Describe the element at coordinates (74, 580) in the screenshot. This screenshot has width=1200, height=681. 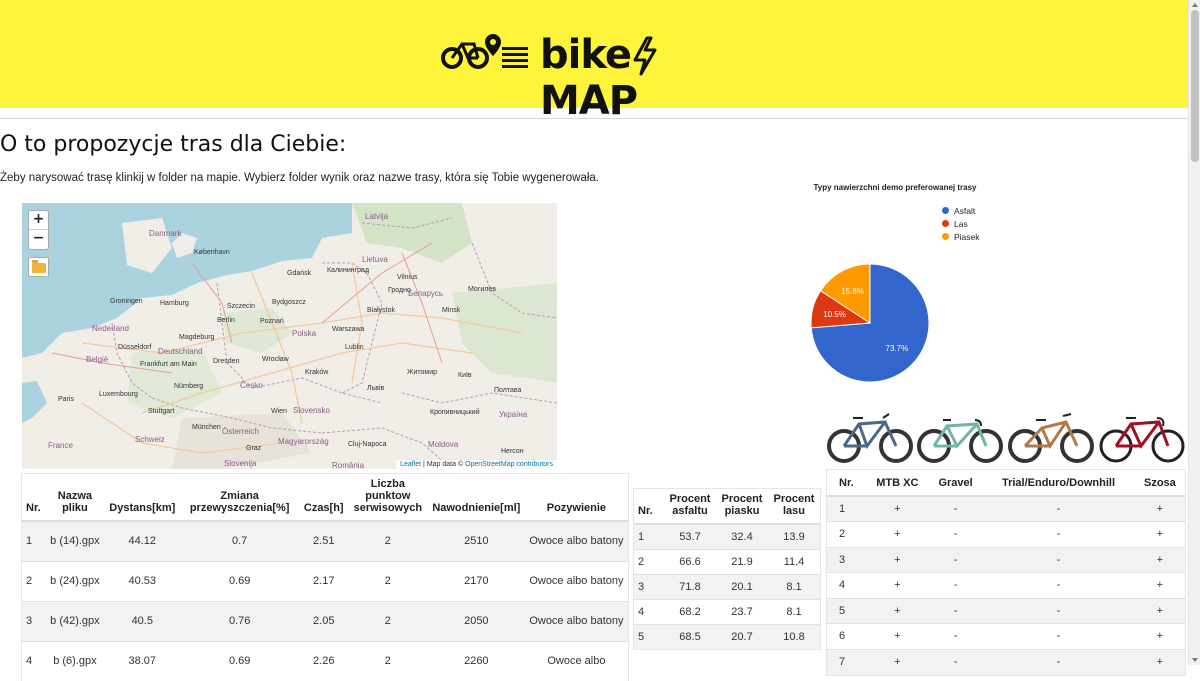
I see `table-cell: b (24).gpx` at that location.